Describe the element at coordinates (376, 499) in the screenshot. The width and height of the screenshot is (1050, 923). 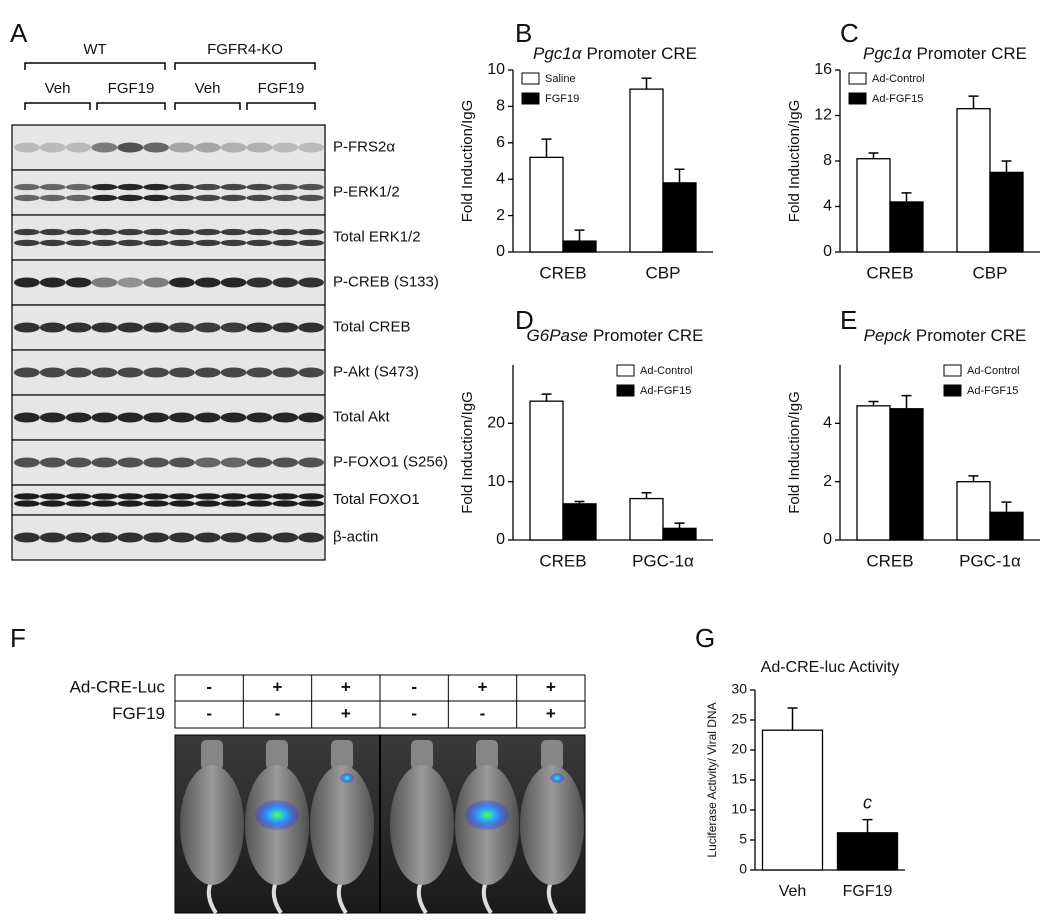
I see `blot-row-label: Total FOXO1` at that location.